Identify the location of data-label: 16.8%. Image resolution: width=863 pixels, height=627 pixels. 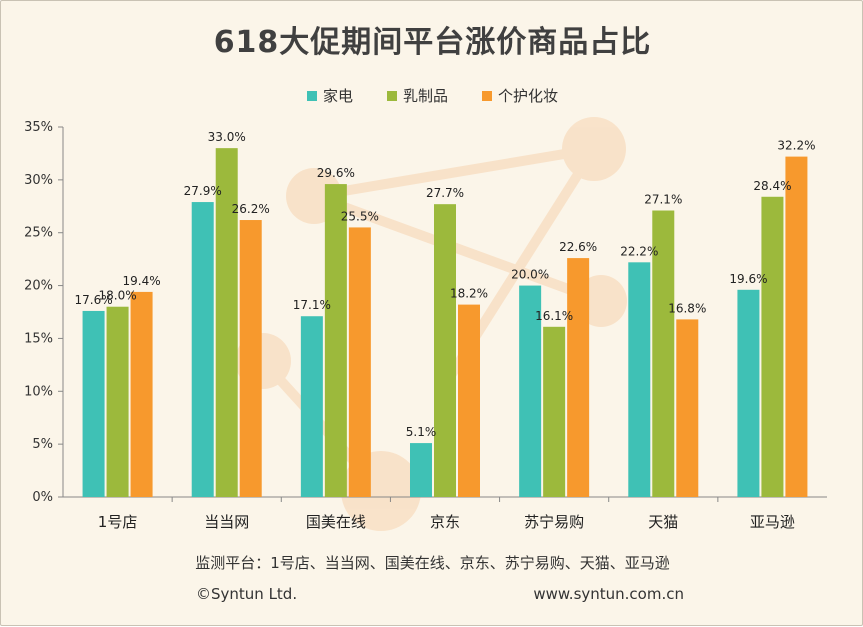
(687, 308).